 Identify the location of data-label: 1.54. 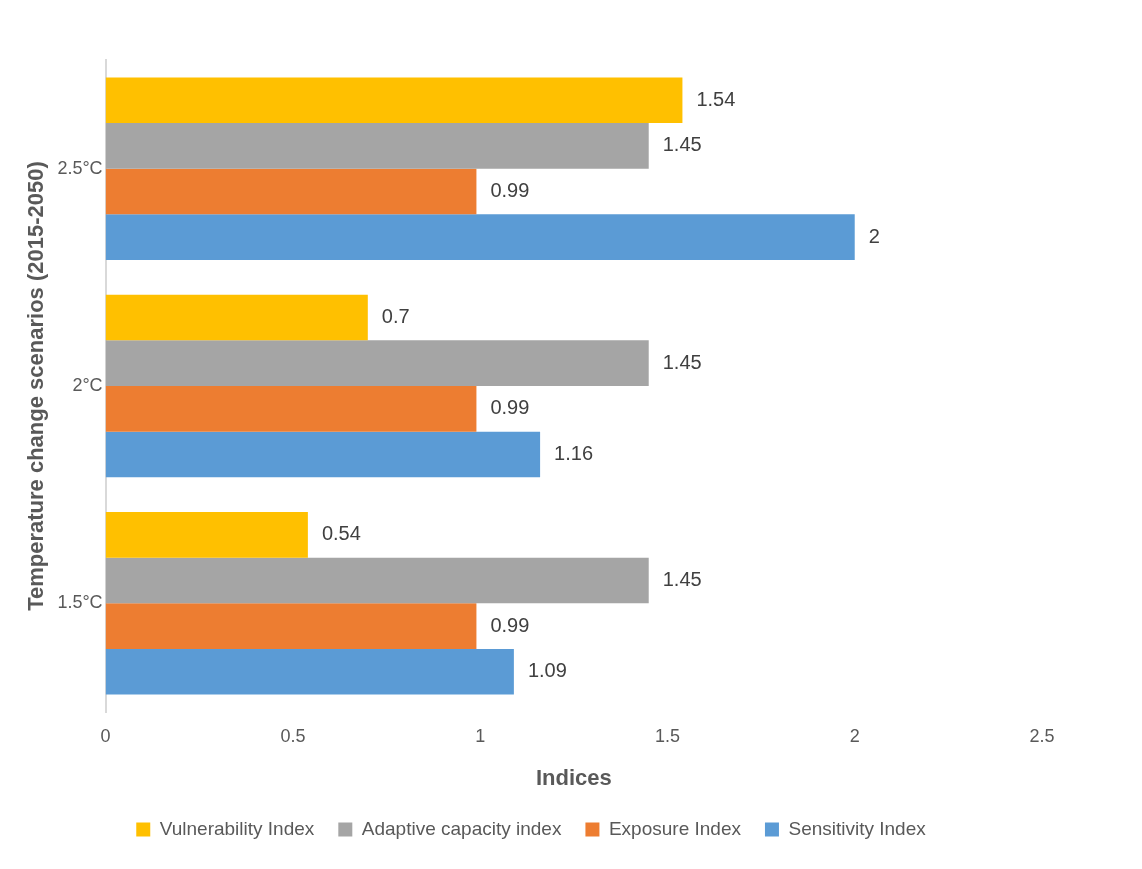
(716, 98).